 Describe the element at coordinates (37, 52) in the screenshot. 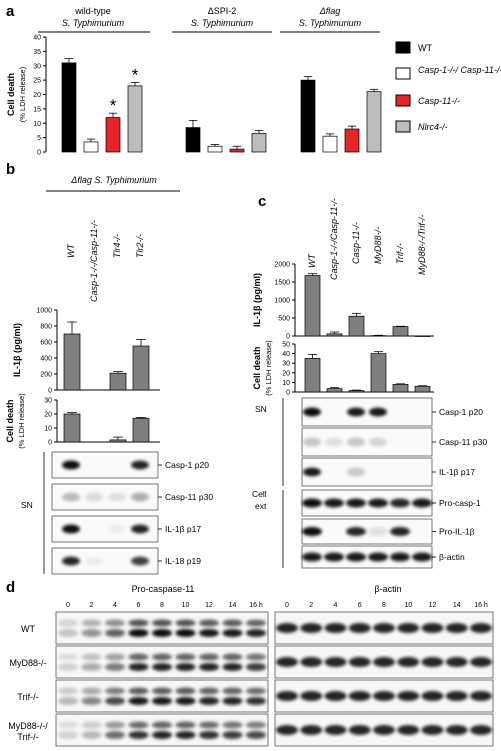

I see `y-tick-label: 35` at that location.